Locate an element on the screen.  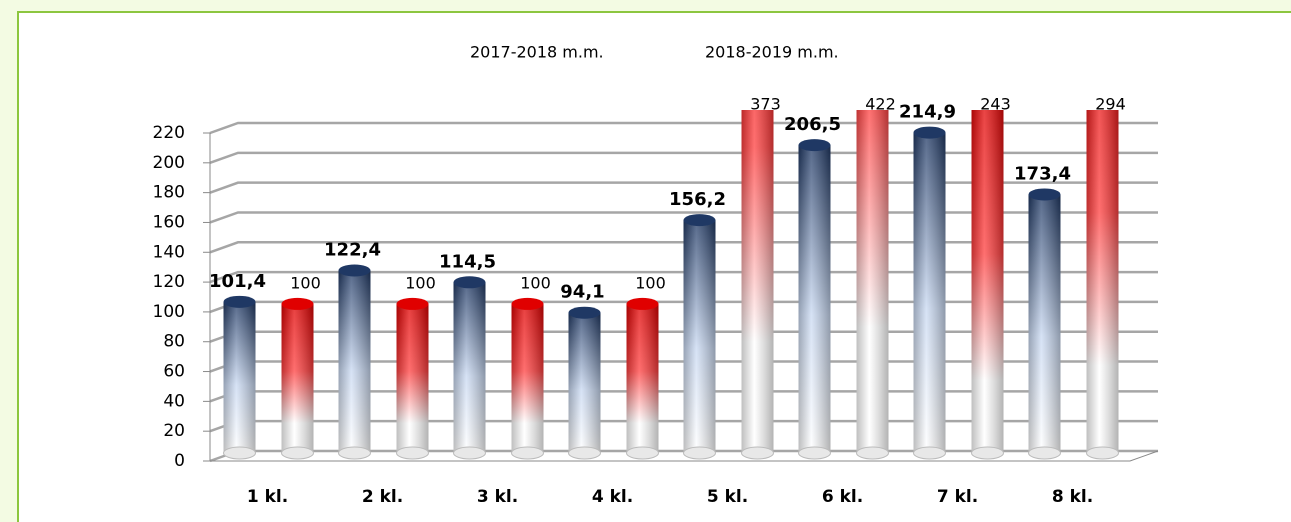
value-label: 94,1 is located at coordinates (582, 292).